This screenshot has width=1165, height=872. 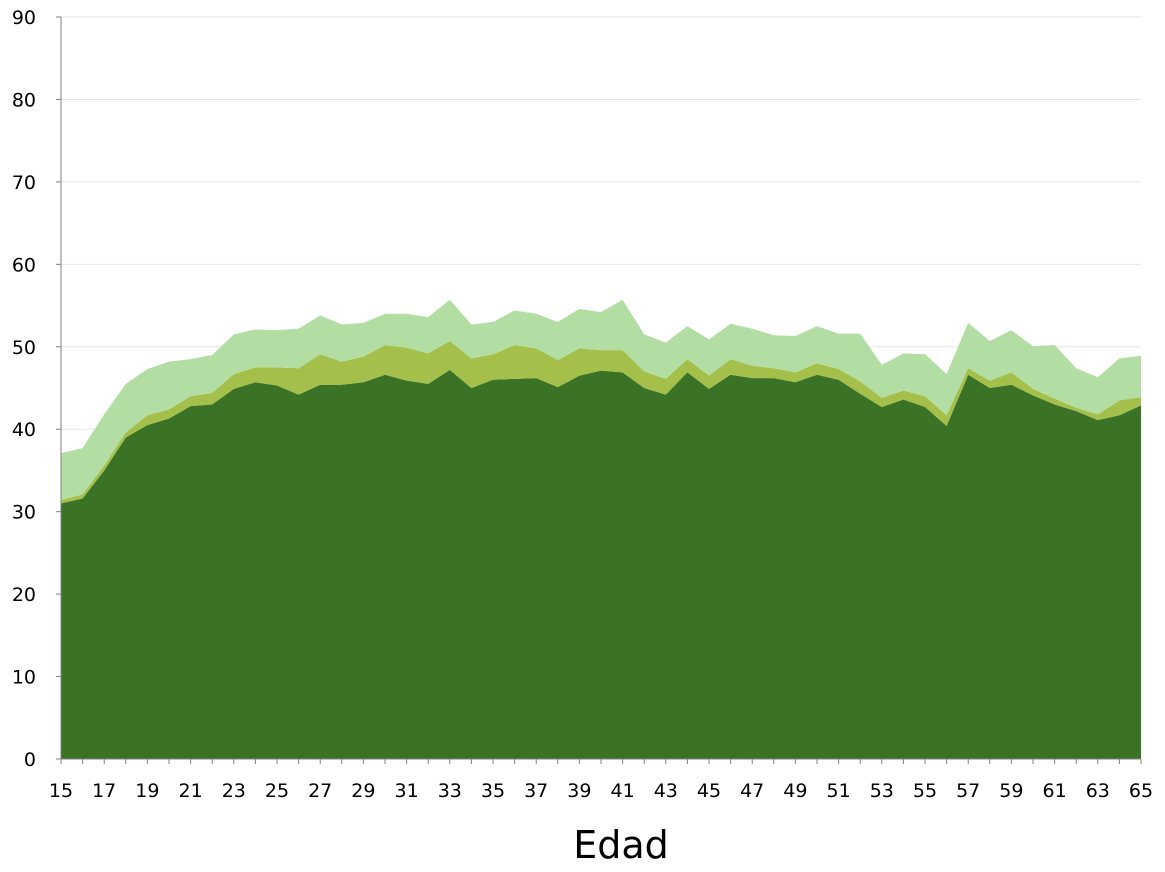 What do you see at coordinates (621, 845) in the screenshot?
I see `x-axis-title: Edad` at bounding box center [621, 845].